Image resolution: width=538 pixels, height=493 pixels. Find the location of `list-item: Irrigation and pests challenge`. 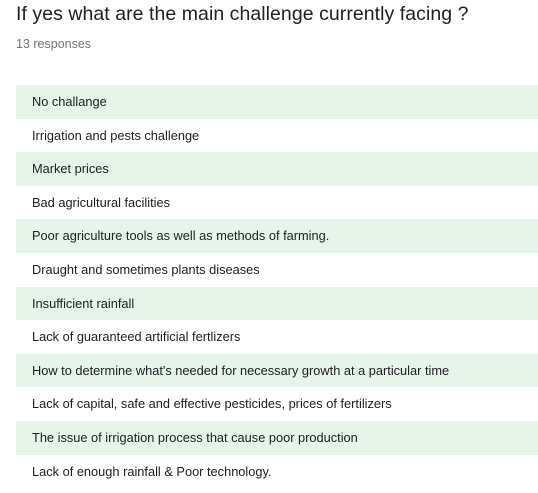

list-item: Irrigation and pests challenge is located at coordinates (277, 135).